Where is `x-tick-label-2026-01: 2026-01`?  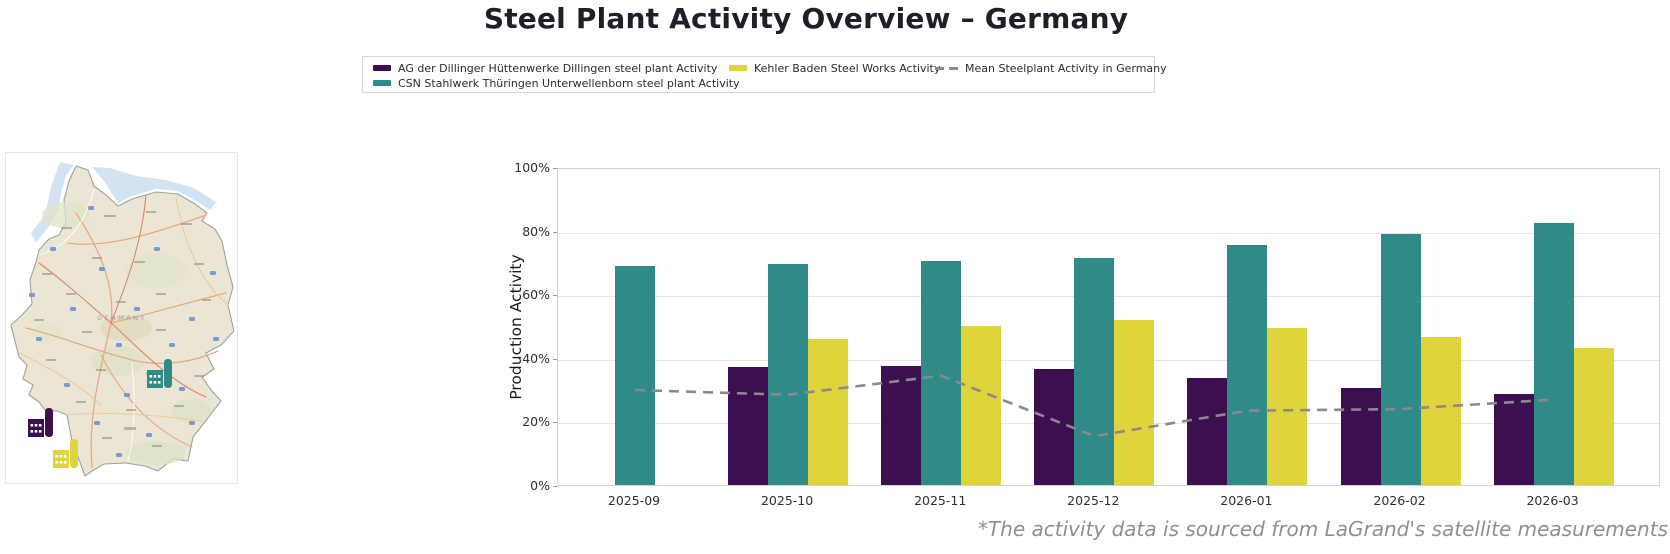
x-tick-label-2026-01: 2026-01 is located at coordinates (1246, 500).